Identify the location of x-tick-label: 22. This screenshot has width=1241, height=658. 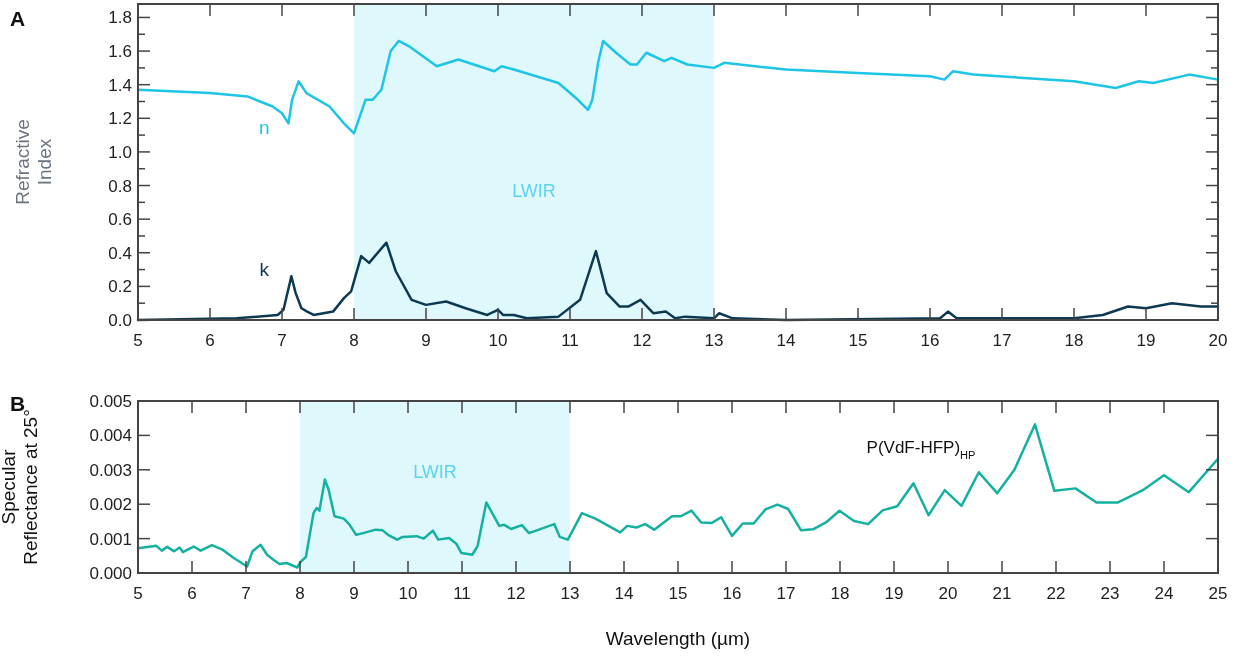
(1056, 593).